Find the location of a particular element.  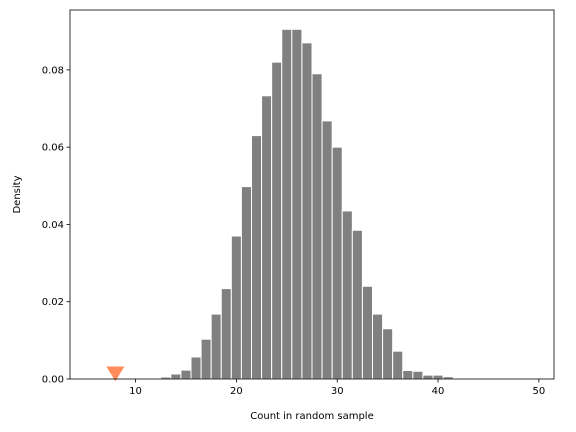

x-tick-label: 30 is located at coordinates (337, 391).